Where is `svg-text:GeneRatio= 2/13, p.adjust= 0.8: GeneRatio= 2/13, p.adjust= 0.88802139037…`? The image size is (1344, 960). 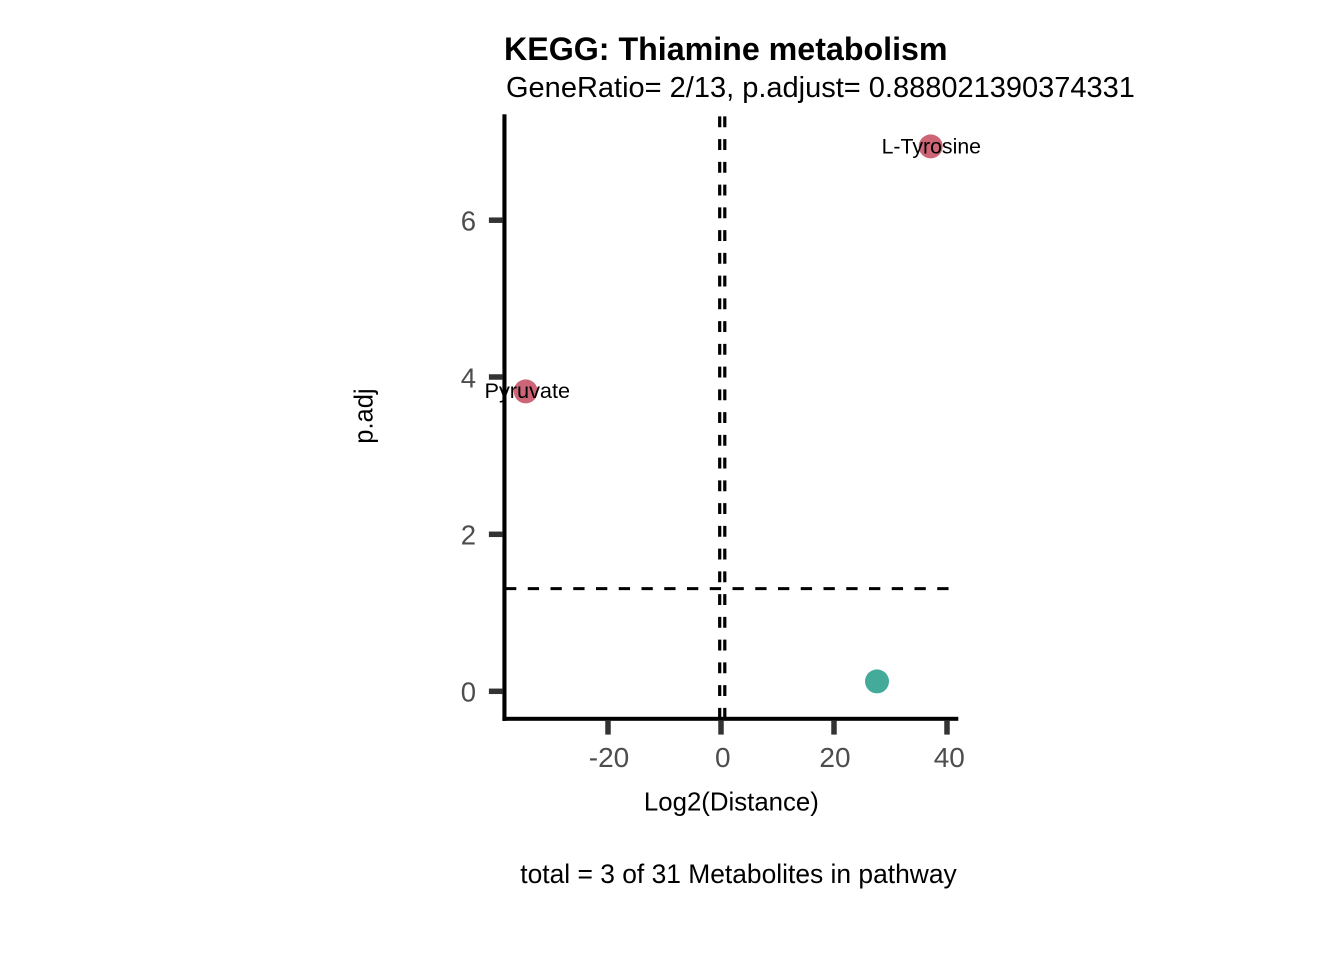
svg-text:GeneRatio= 2/13, p.adjust= 0.8: GeneRatio= 2/13, p.adjust= 0.88802139037… is located at coordinates (820, 88).